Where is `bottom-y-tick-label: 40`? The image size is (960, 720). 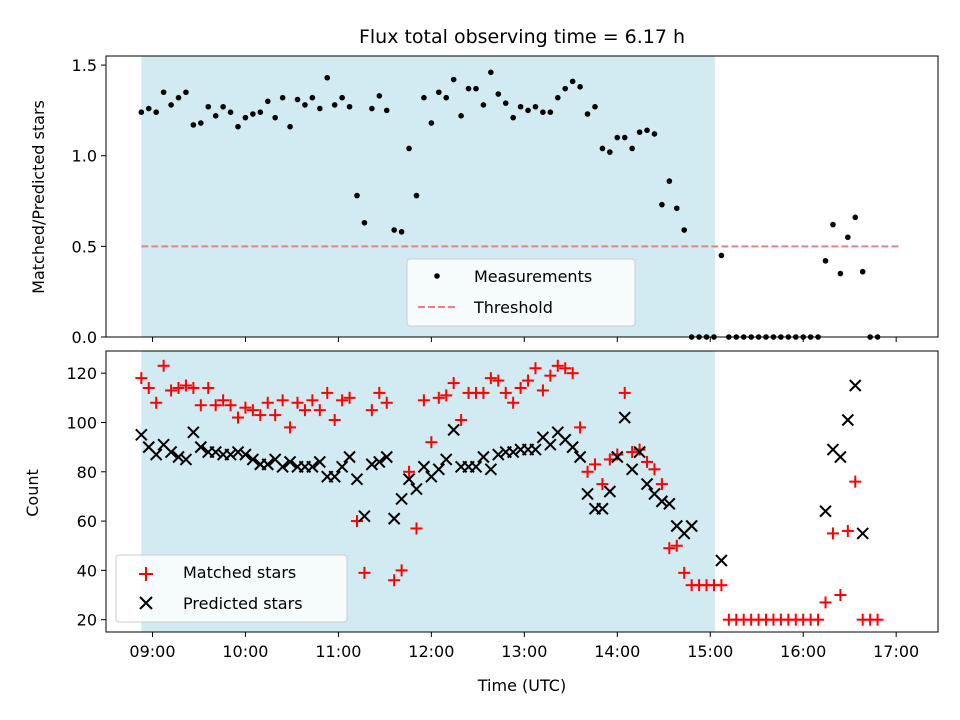
bottom-y-tick-label: 40 is located at coordinates (87, 570).